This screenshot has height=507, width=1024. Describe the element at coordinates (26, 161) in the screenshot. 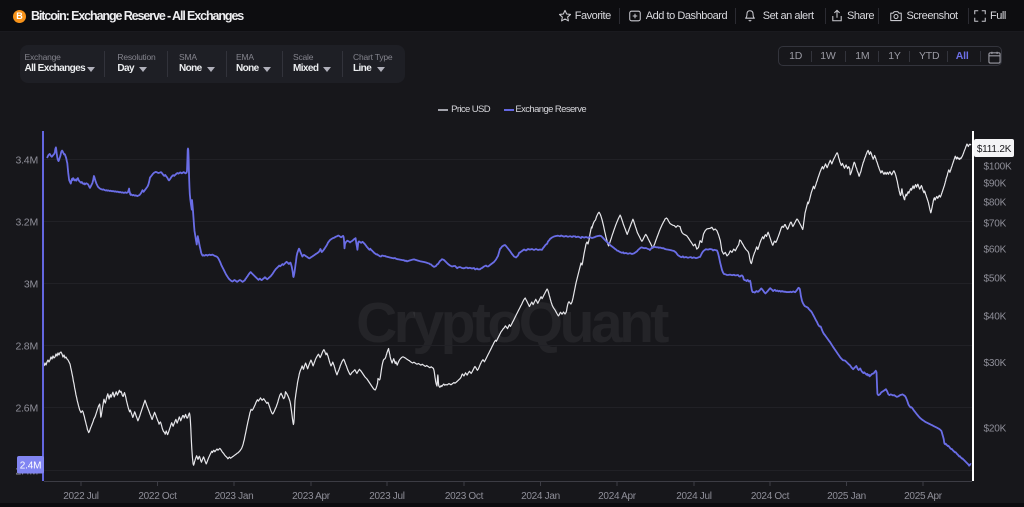

I see `svg-text: 3.4M` at that location.